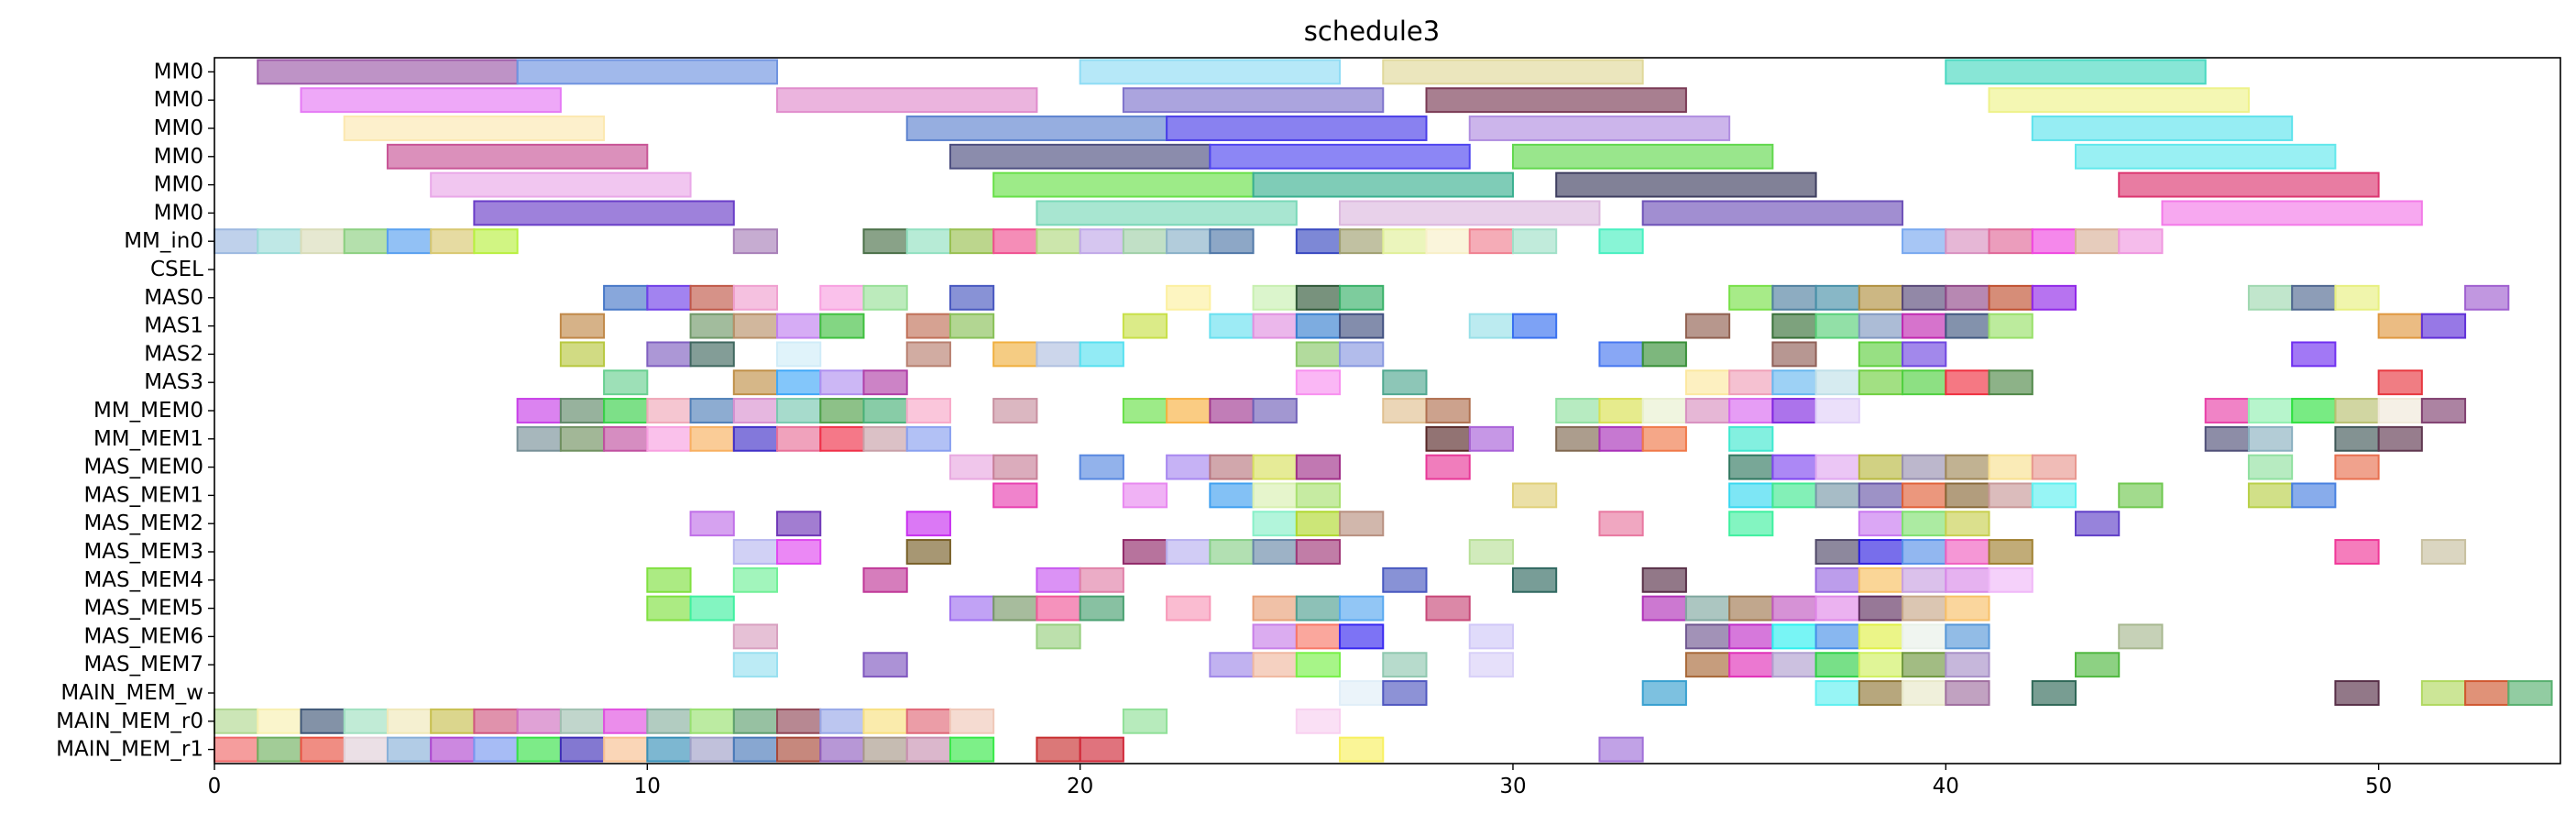  What do you see at coordinates (131, 693) in the screenshot?
I see `row-label: MAIN_MEM_w` at bounding box center [131, 693].